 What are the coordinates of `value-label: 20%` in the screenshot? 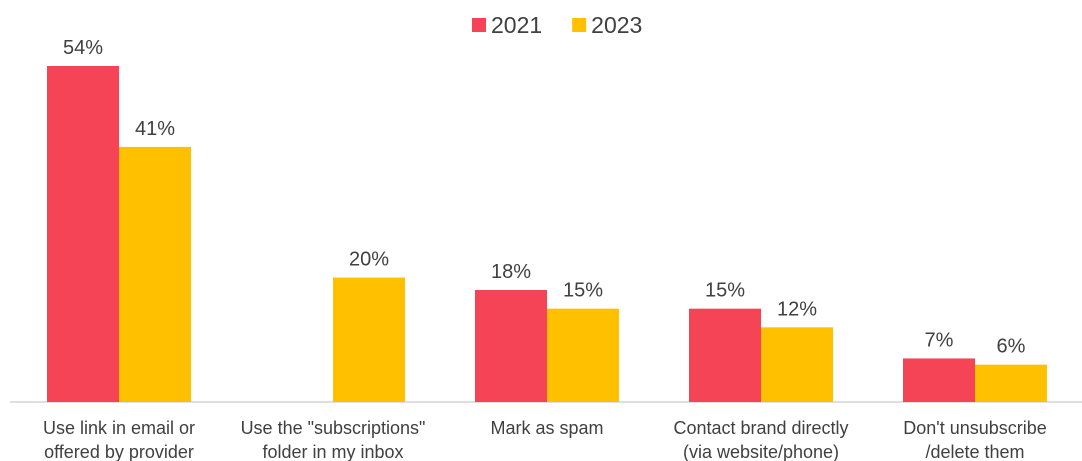 It's located at (369, 260).